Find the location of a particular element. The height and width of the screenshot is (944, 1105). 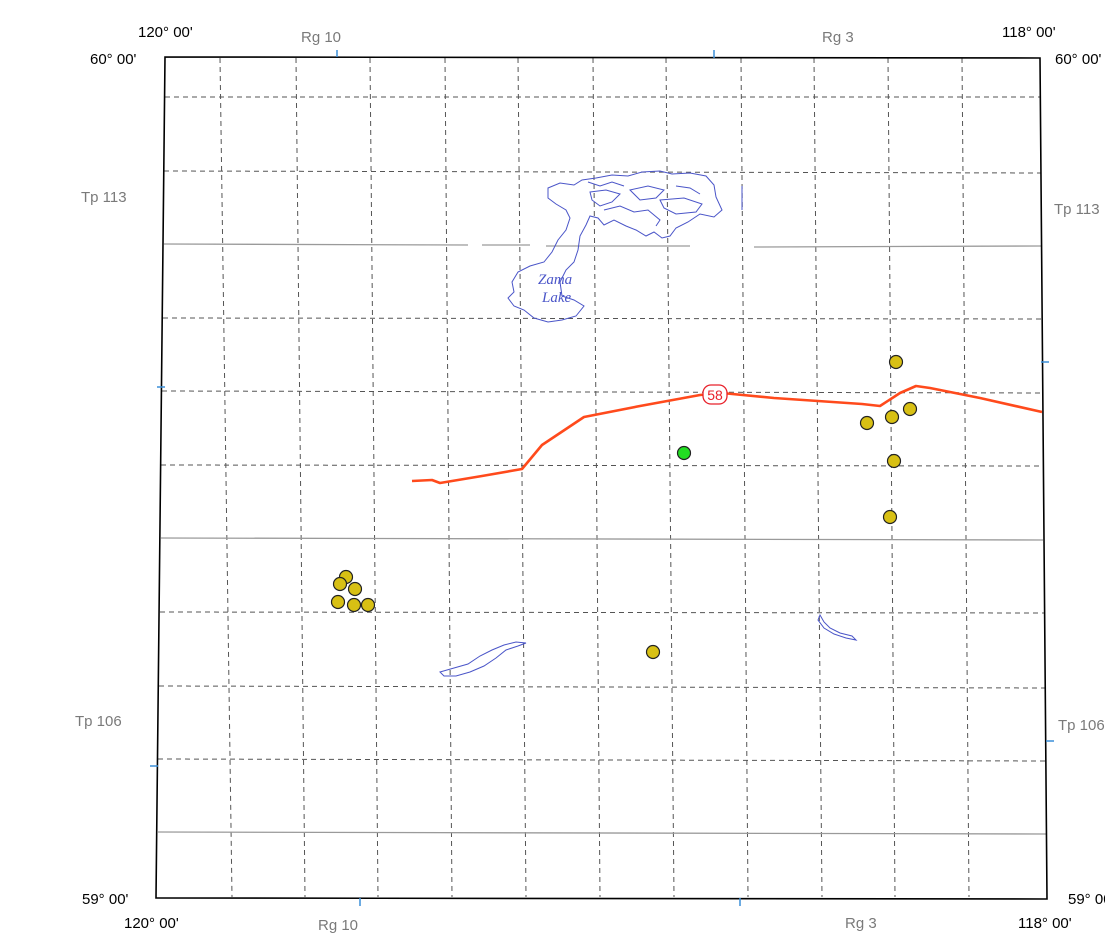

top-right-longitude: 118° 00' is located at coordinates (1029, 32).